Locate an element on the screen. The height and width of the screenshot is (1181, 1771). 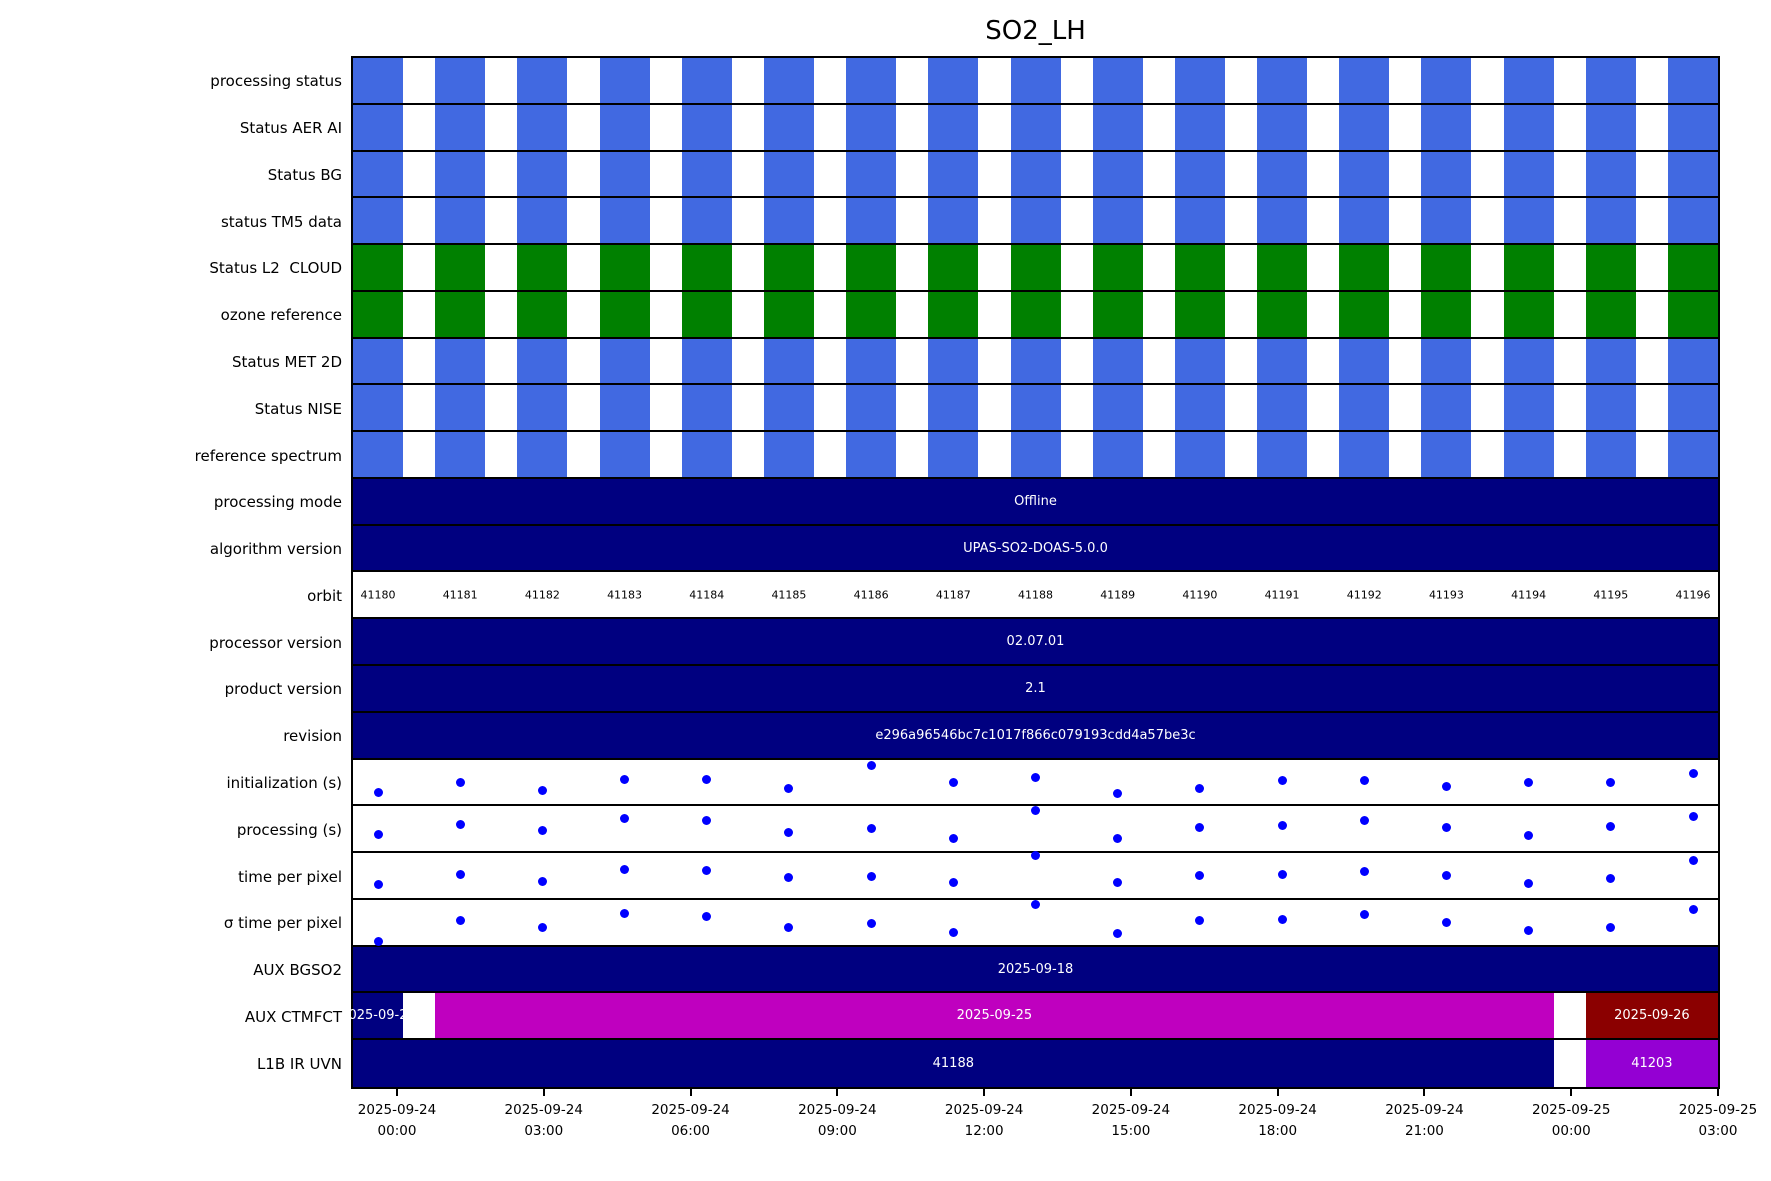
orbit-number: 41185 is located at coordinates (789, 595).